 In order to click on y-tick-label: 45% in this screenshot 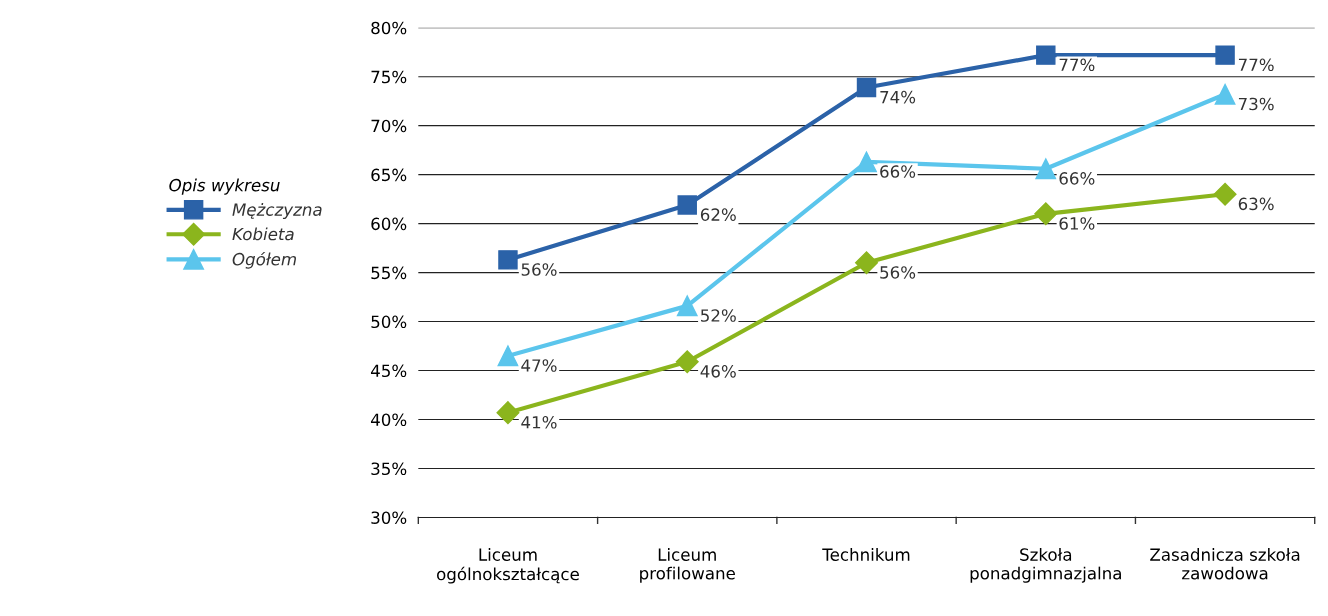, I will do `click(388, 371)`.